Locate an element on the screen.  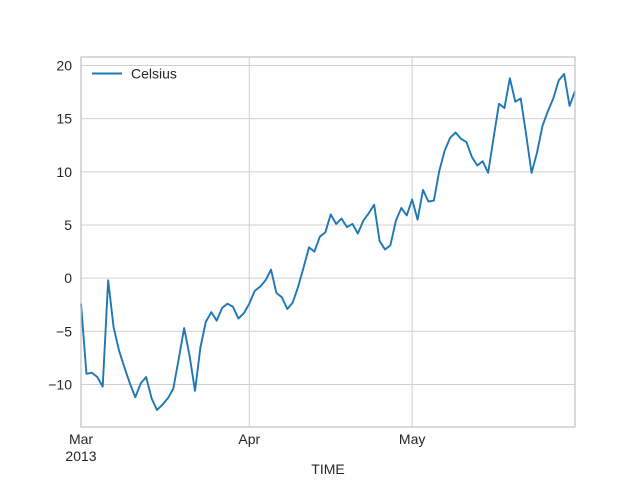
x-tick-year-label: 2013 is located at coordinates (80, 456).